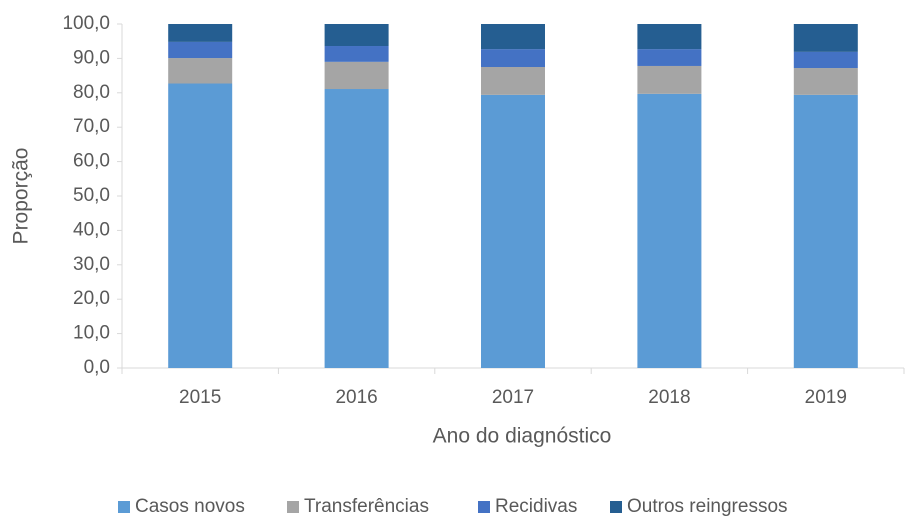  Describe the element at coordinates (190, 506) in the screenshot. I see `legend-label: Casos novos` at that location.